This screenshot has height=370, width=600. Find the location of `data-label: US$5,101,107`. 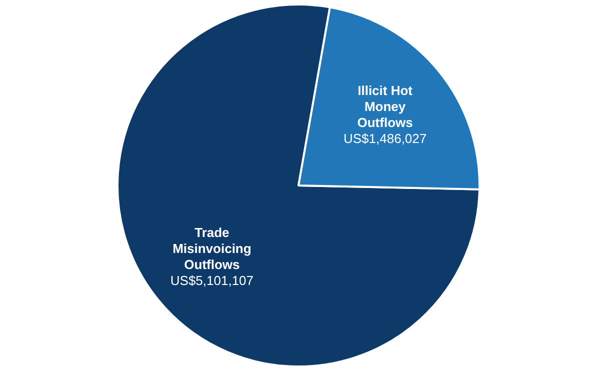

data-label: US$5,101,107 is located at coordinates (212, 280).